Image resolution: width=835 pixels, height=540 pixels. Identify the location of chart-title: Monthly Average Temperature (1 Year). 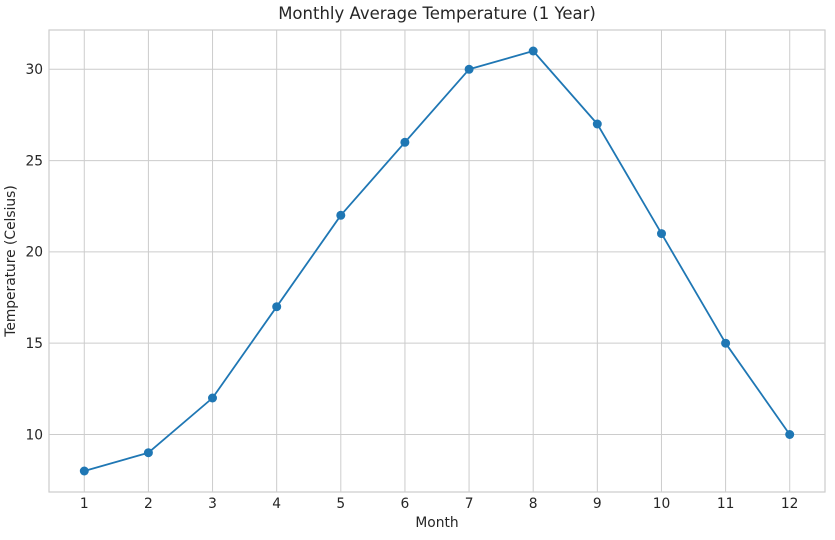
(437, 13).